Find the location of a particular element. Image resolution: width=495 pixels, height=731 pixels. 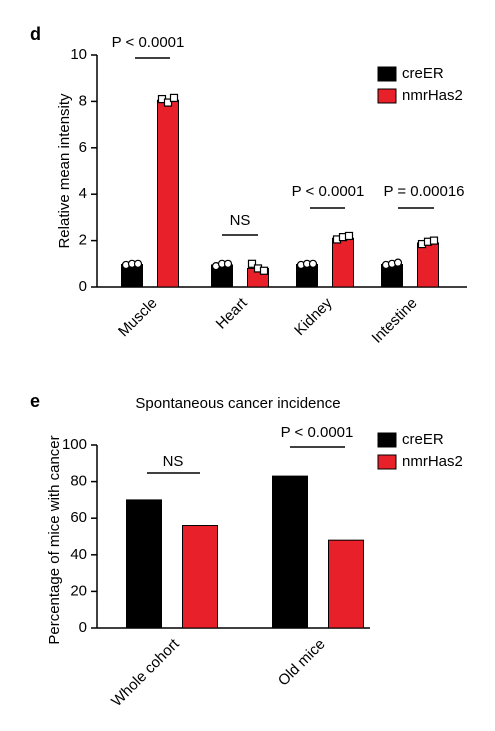

significance-label: P = 0.00016 is located at coordinates (423, 191).